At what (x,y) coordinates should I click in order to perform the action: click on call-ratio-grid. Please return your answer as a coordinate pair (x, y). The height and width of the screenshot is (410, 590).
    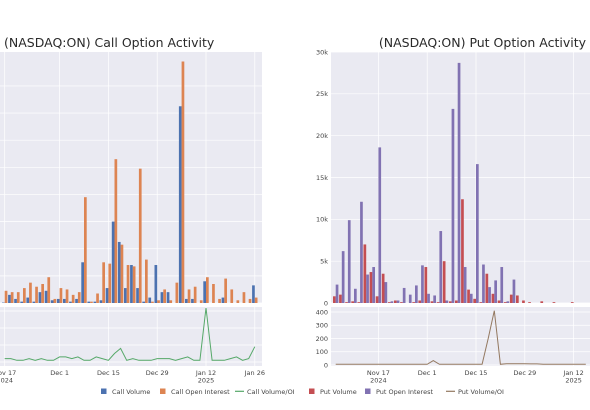
    Looking at the image, I should click on (131, 336).